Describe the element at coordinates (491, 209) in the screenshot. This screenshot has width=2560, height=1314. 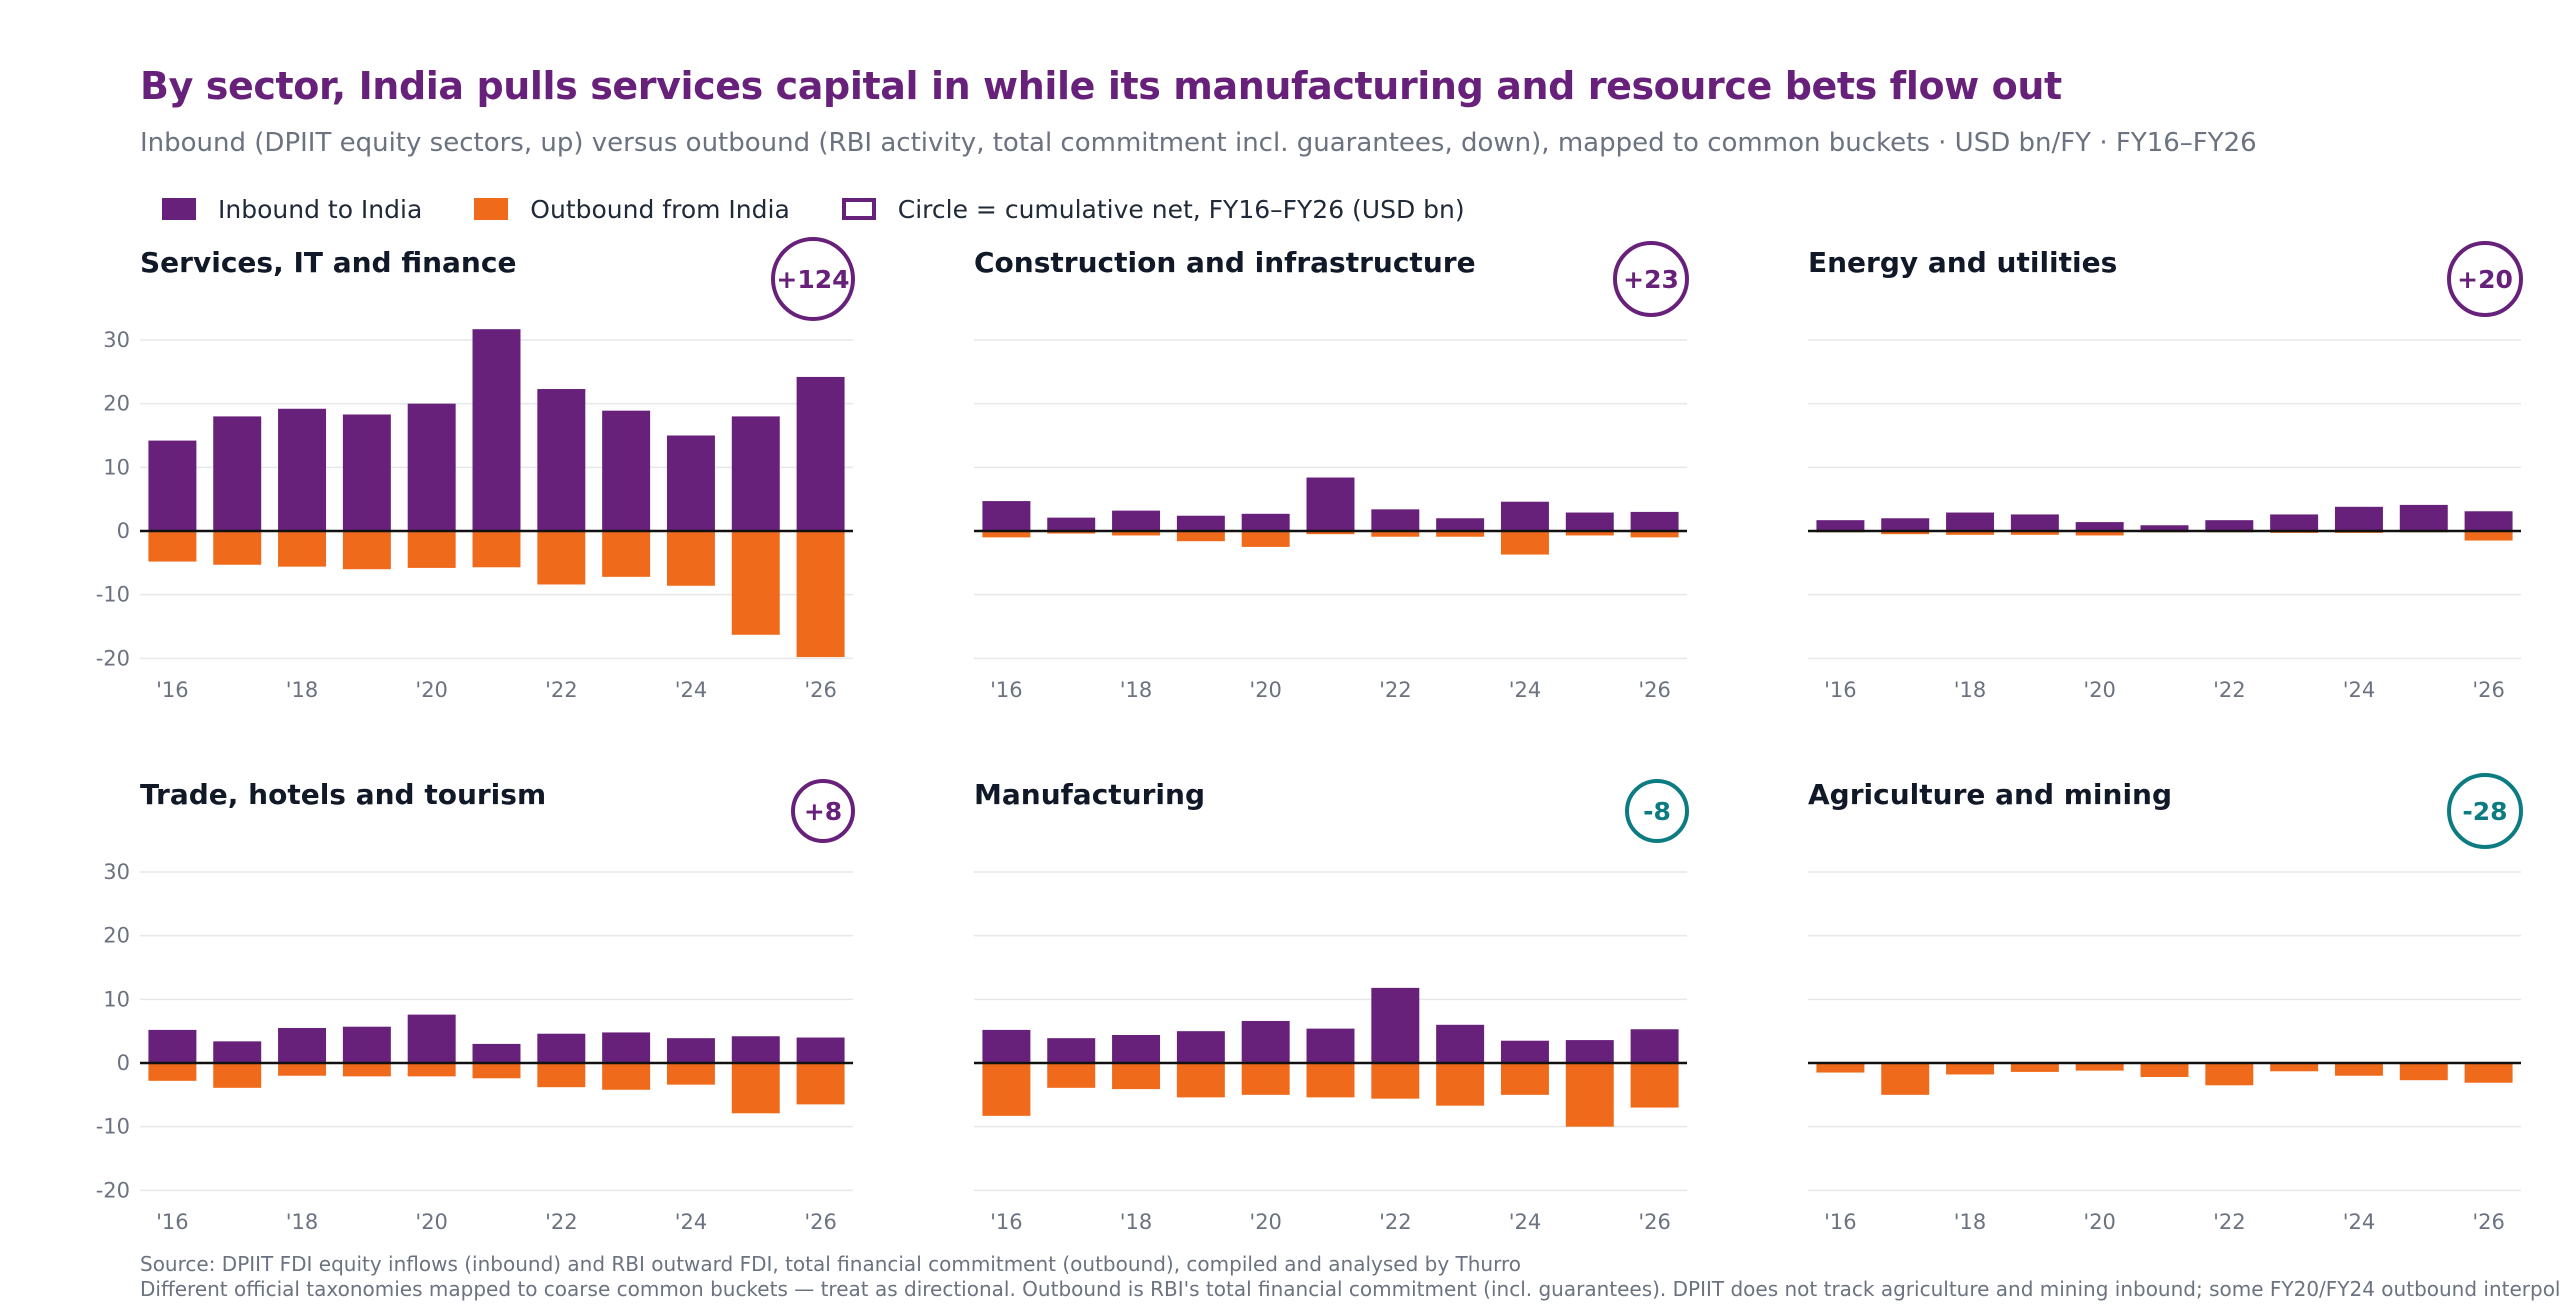
I see `legend-swatch-outbound` at that location.